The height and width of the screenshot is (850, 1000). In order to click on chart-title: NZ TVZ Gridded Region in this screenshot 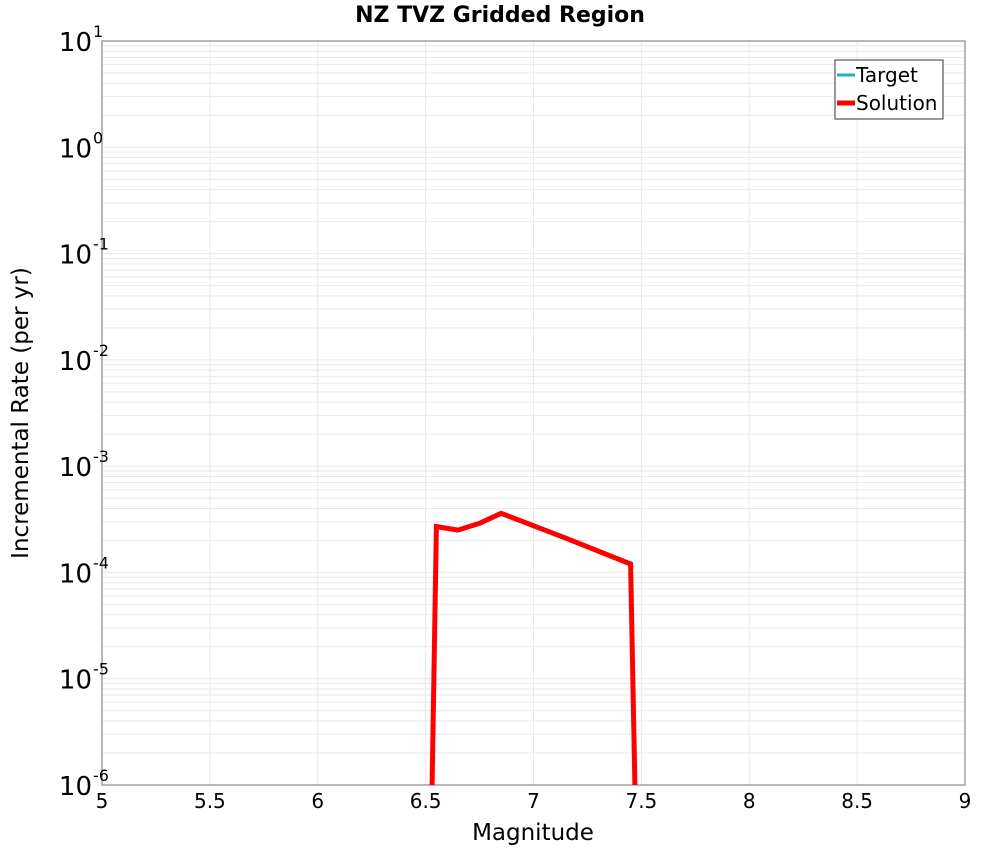, I will do `click(500, 15)`.